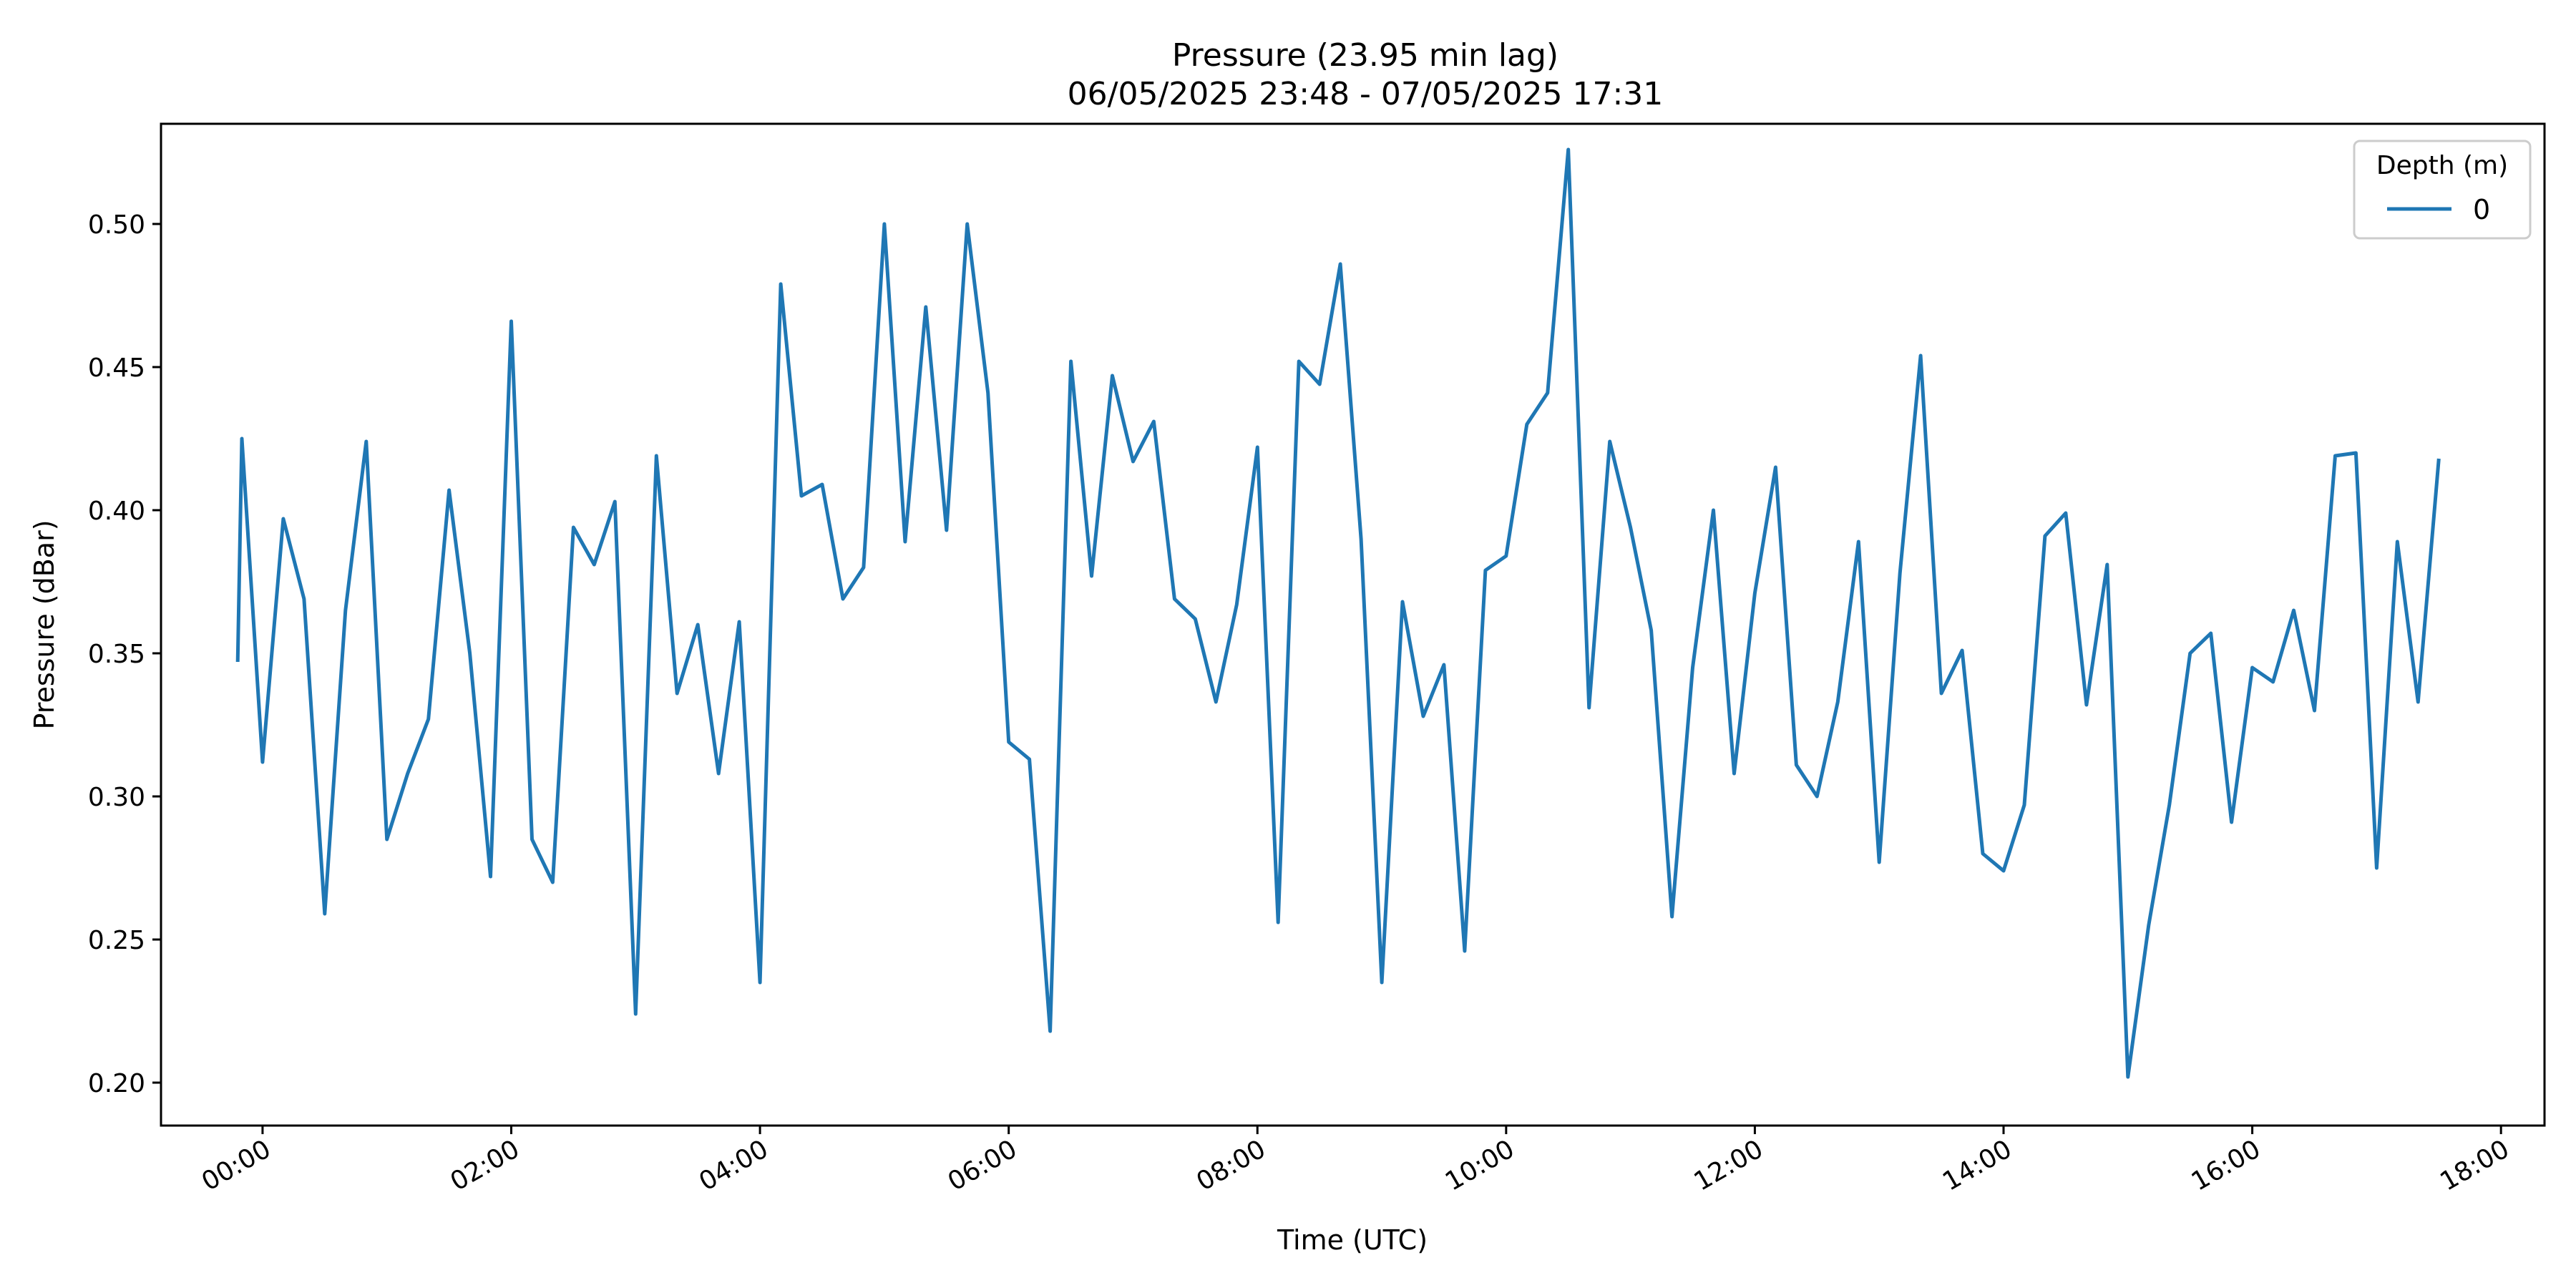 The height and width of the screenshot is (1288, 2576). What do you see at coordinates (1479, 1165) in the screenshot?
I see `x-tick-label: 10:00` at bounding box center [1479, 1165].